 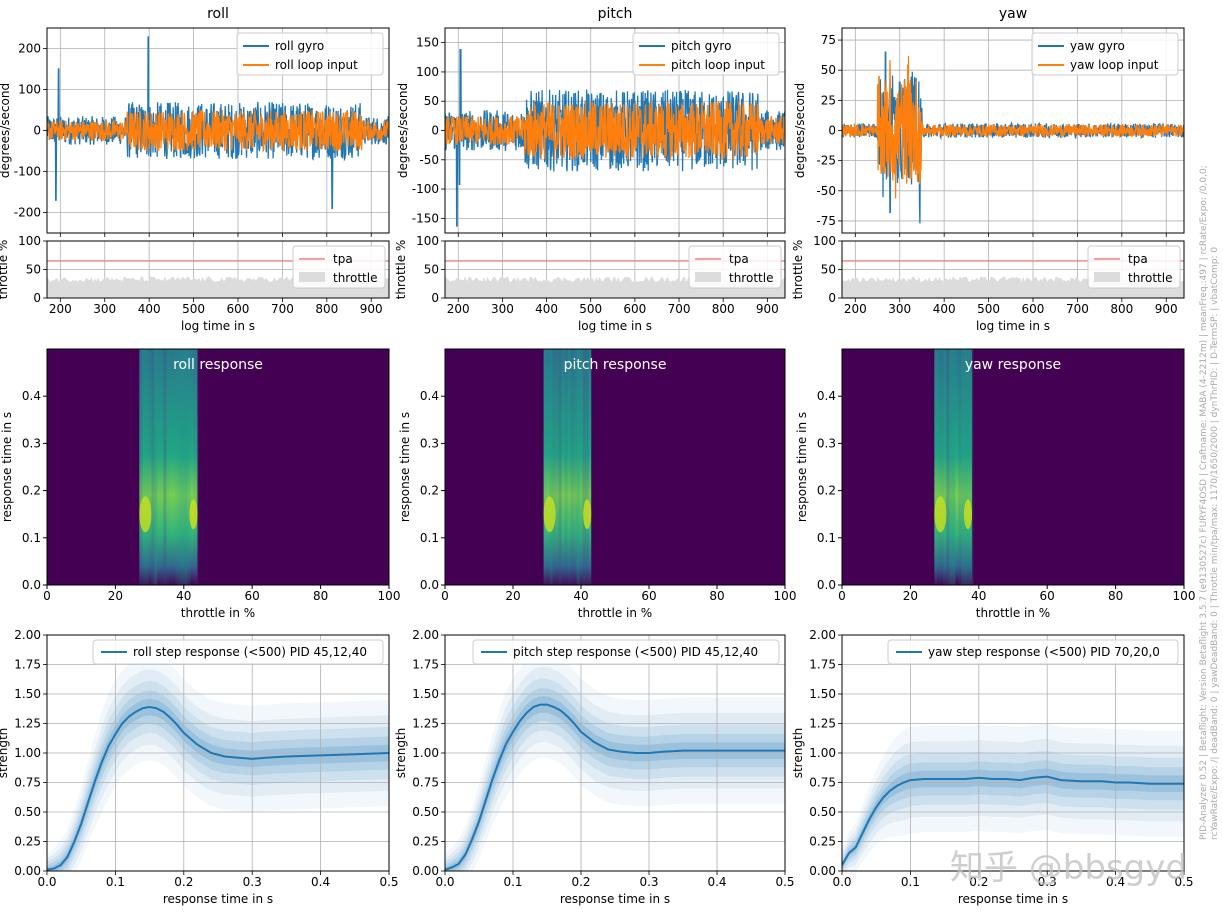 I want to click on x-tick-label: 0.4, so click(x=716, y=882).